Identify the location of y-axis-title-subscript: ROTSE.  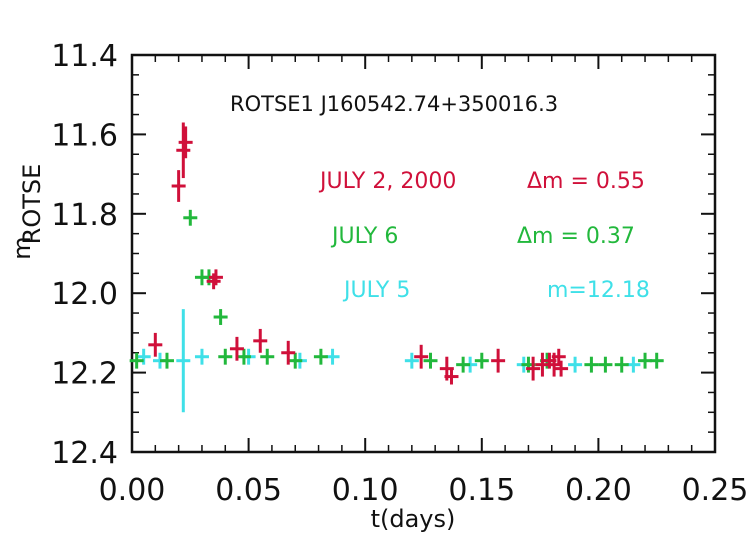
(32, 204).